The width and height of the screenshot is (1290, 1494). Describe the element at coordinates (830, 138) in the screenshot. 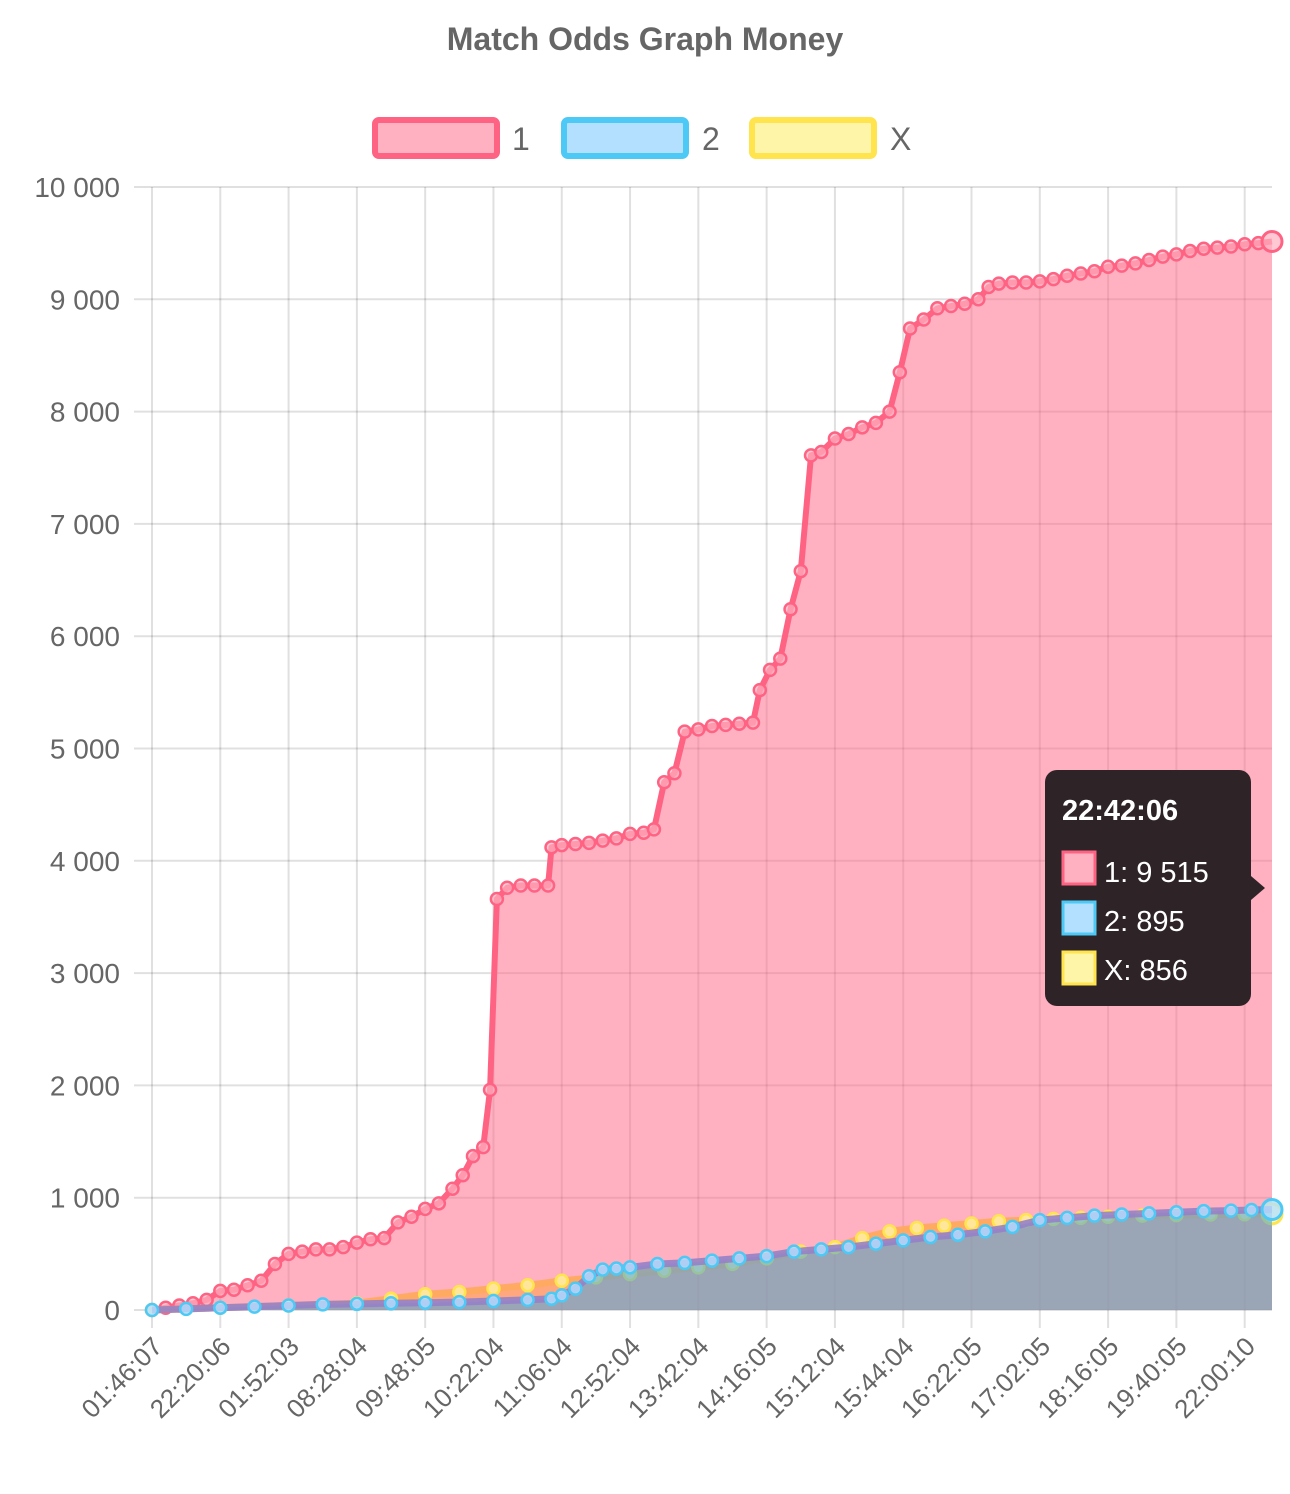

I see `legend-item-x: X` at that location.